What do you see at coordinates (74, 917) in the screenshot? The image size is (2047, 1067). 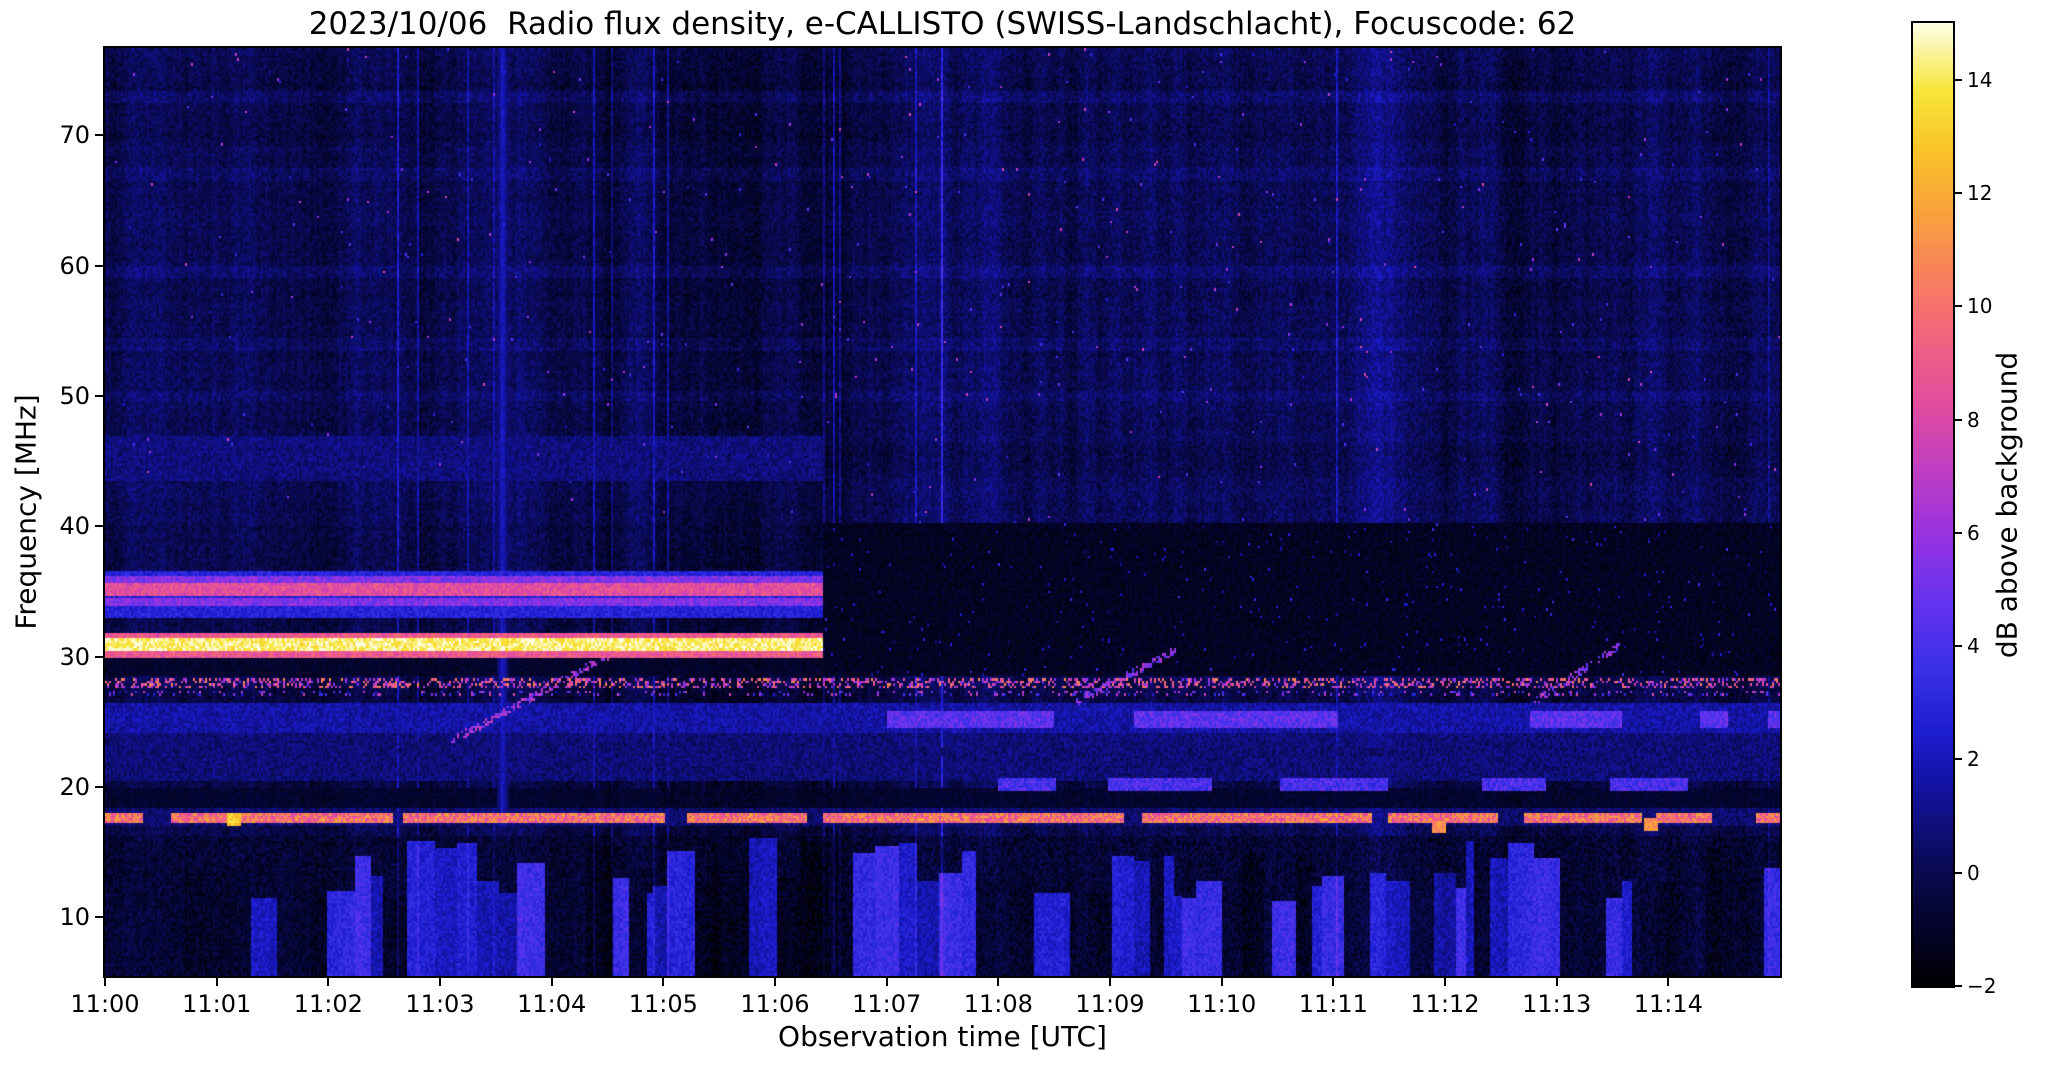 I see `y-tick-label: 10` at bounding box center [74, 917].